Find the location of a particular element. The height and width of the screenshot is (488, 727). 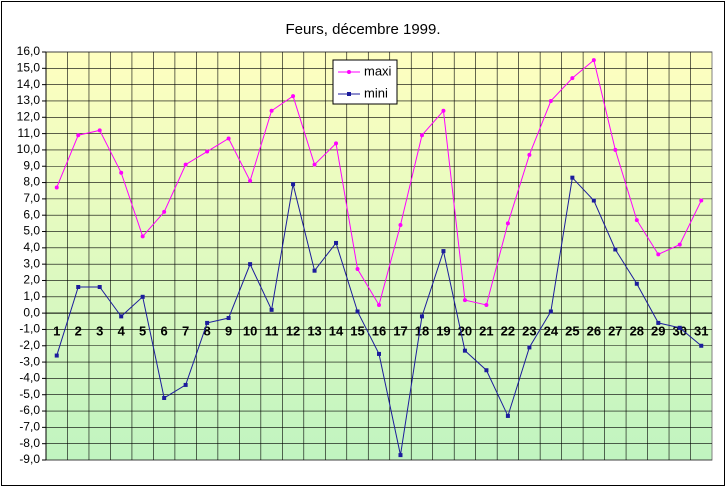

x-tick-label: 10 is located at coordinates (250, 331).